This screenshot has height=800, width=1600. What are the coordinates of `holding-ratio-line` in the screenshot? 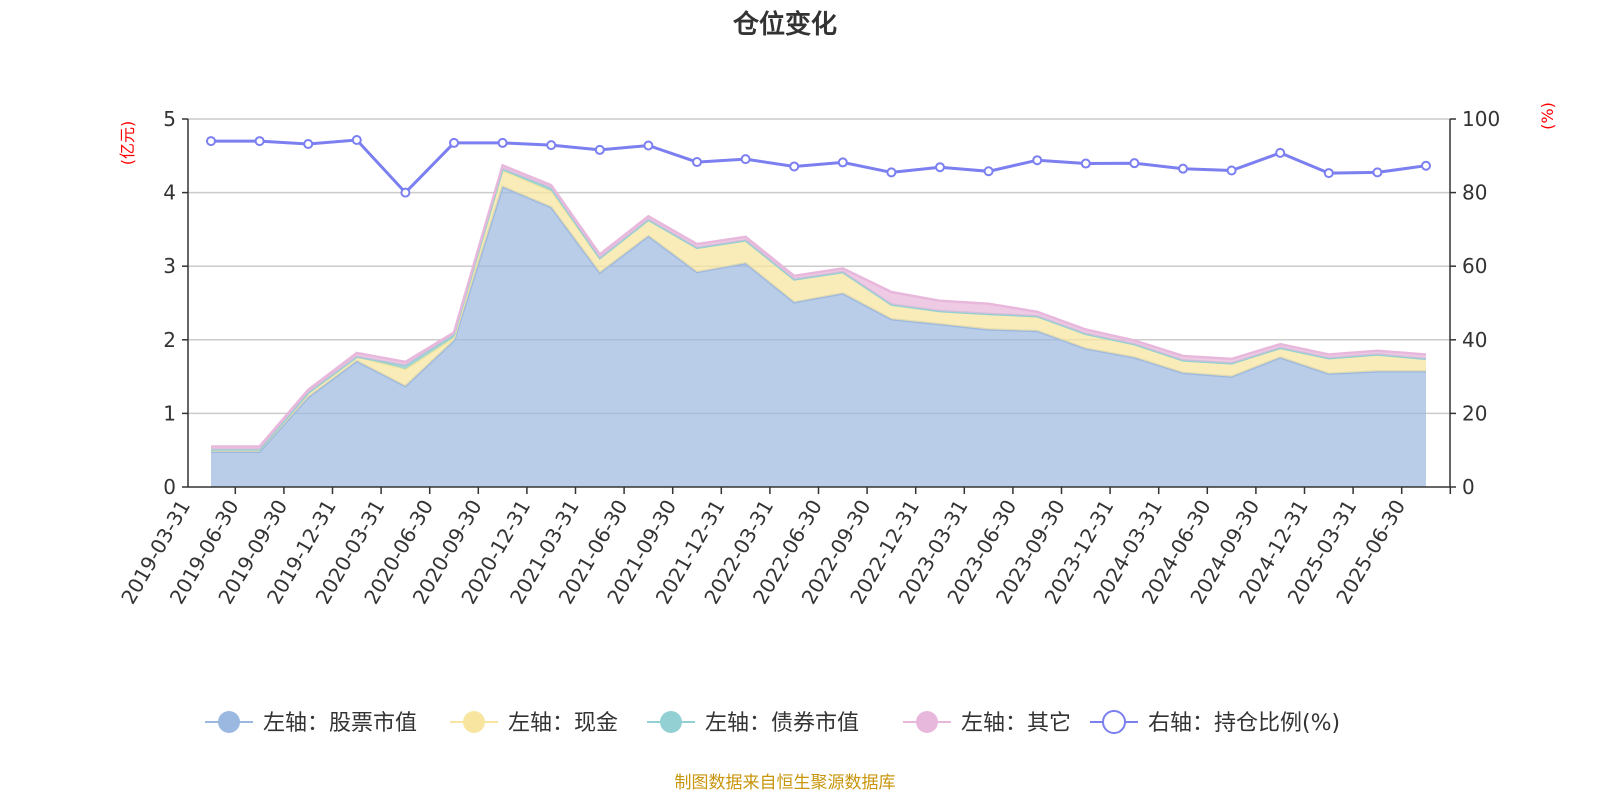 It's located at (818, 166).